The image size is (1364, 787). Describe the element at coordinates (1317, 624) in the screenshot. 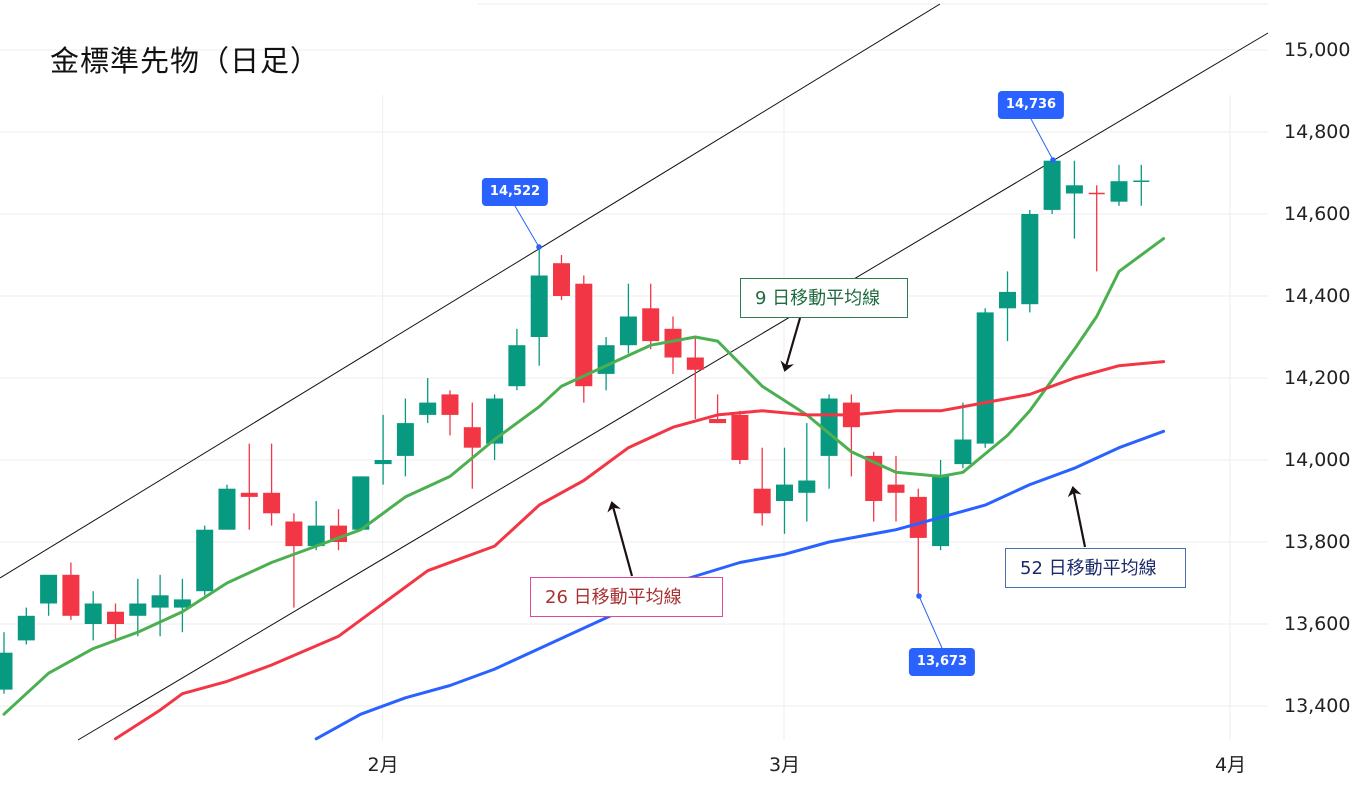

I see `y-axis-label: 13,600` at that location.